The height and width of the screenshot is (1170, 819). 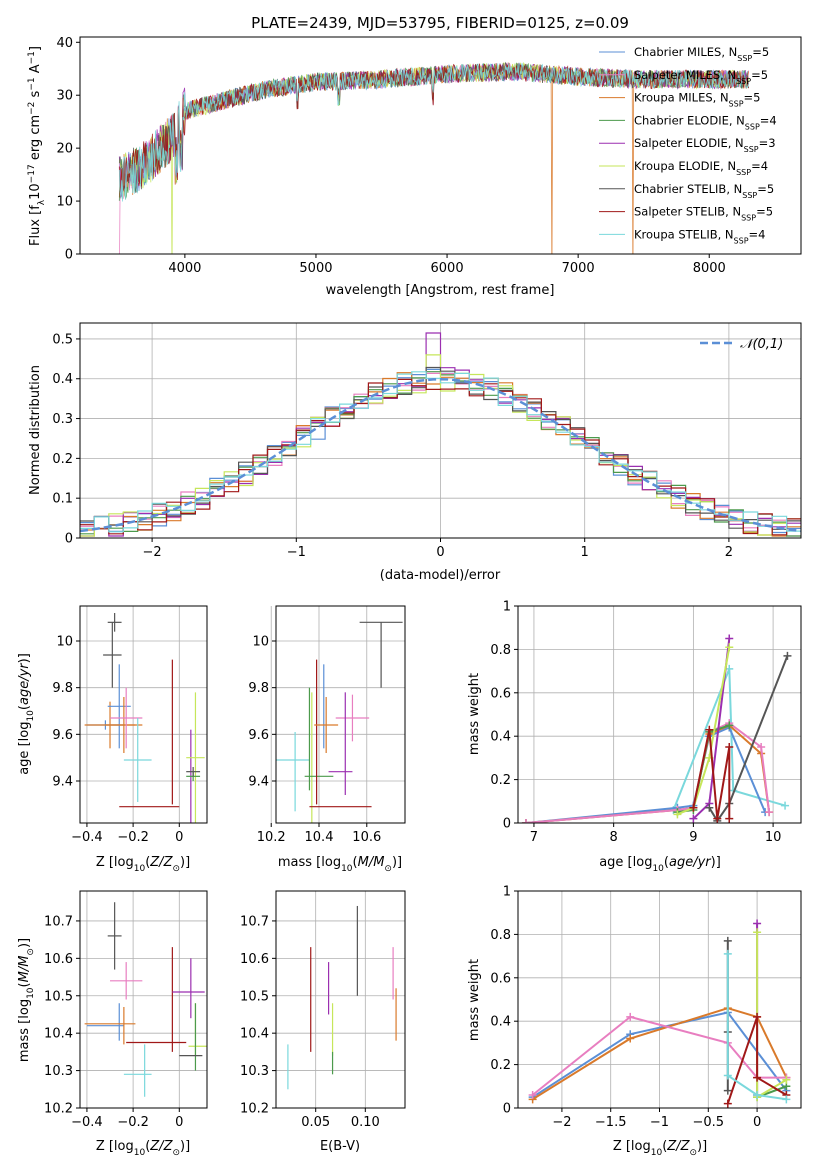 What do you see at coordinates (340, 1146) in the screenshot?
I see `x-axis-label: E(B-V)` at bounding box center [340, 1146].